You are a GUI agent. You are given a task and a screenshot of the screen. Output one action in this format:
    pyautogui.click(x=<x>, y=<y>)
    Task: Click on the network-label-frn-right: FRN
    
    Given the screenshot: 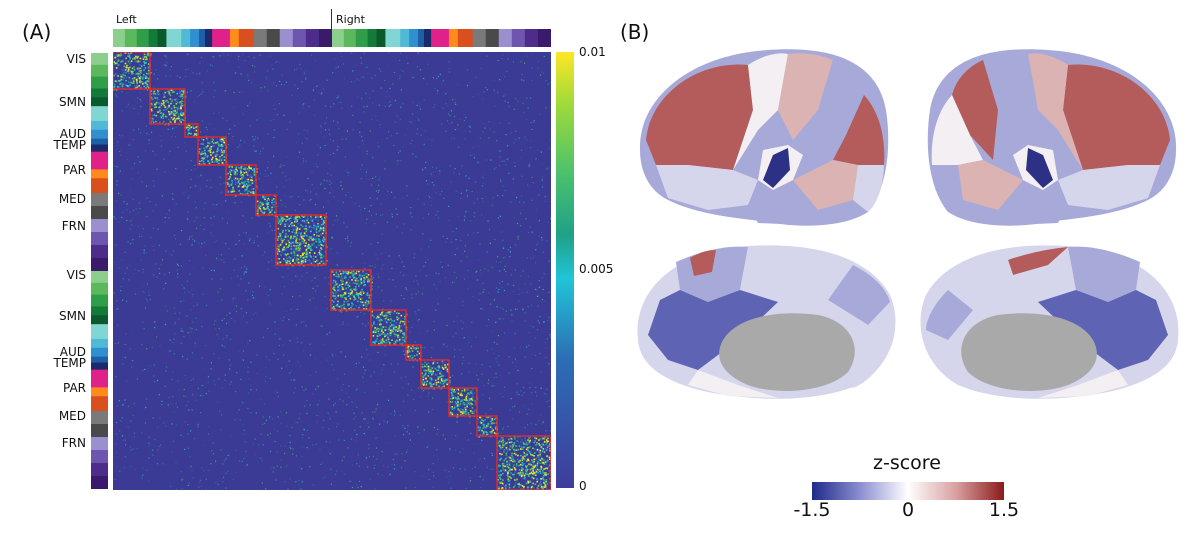 What is the action you would take?
    pyautogui.click(x=73, y=443)
    